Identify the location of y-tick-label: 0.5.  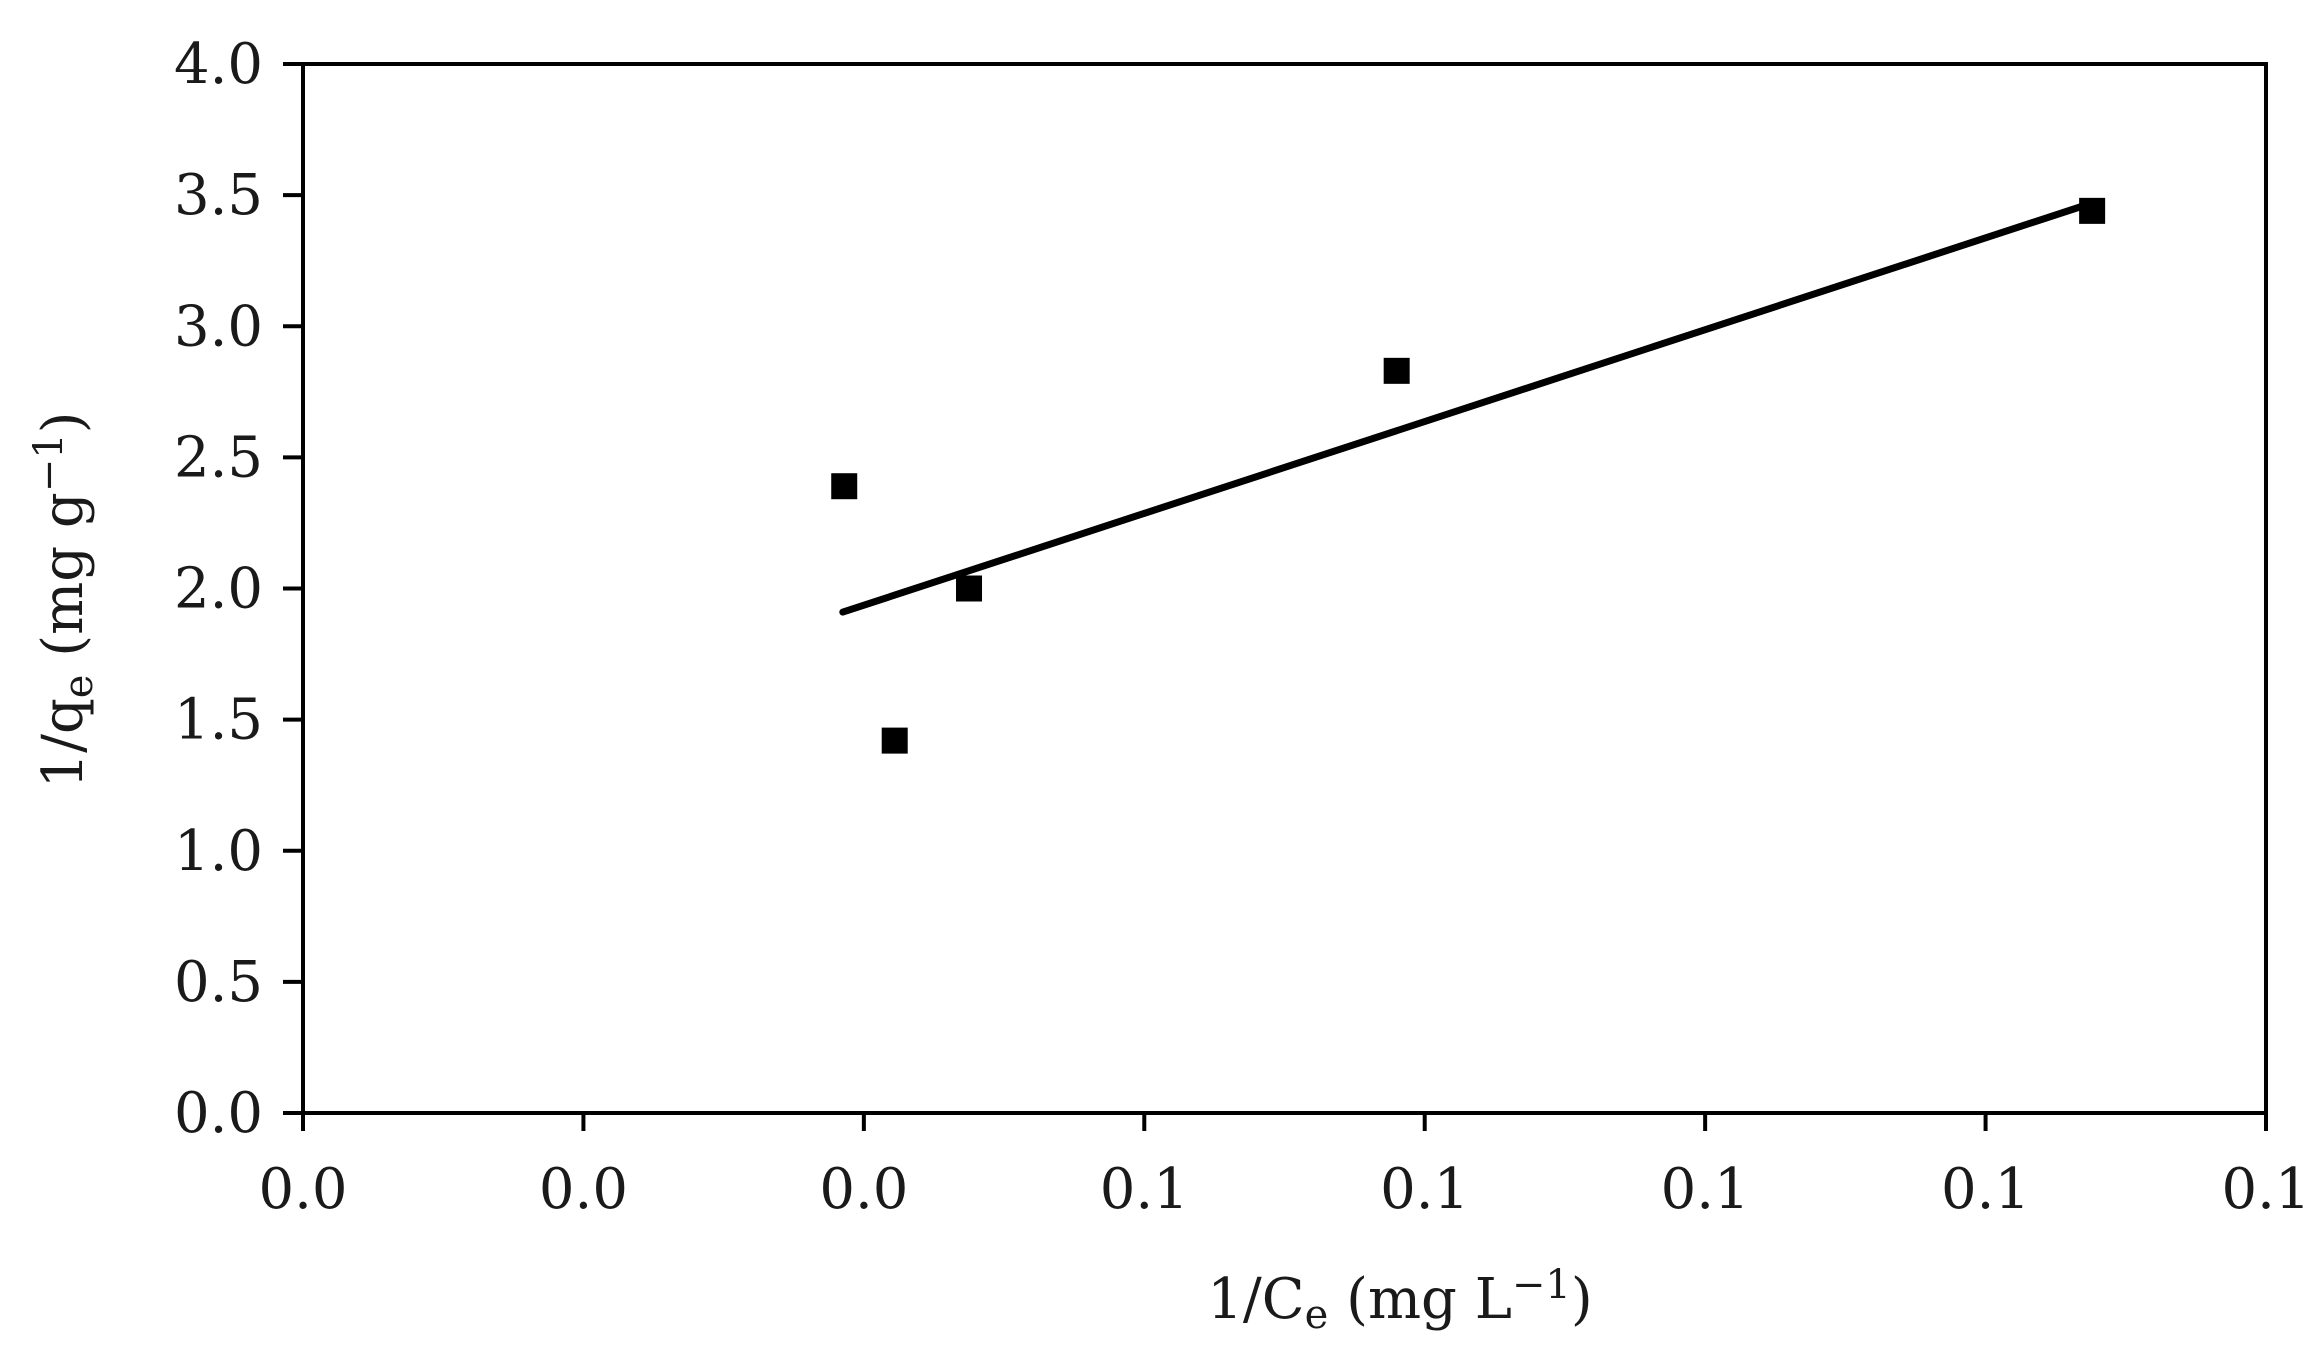
(218, 982).